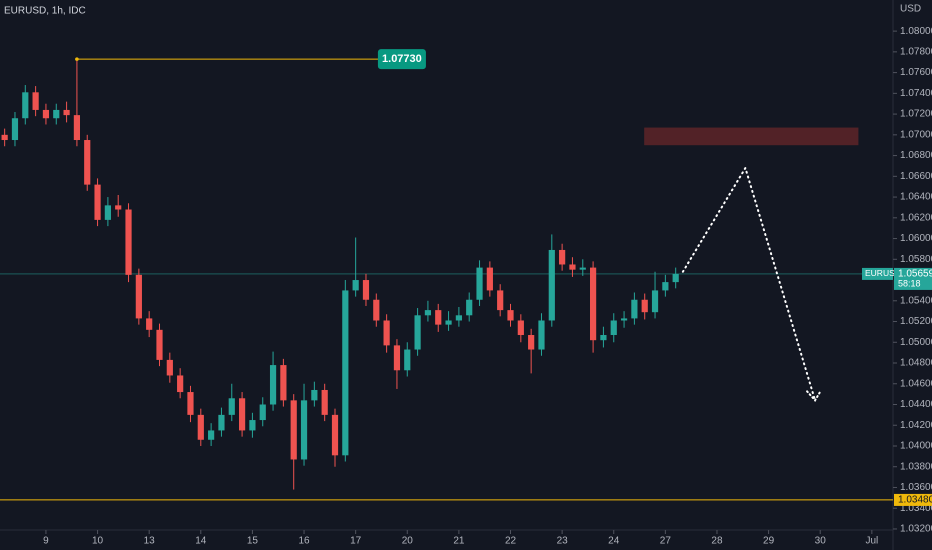 The height and width of the screenshot is (550, 932). I want to click on x-tick-label: 14, so click(201, 541).